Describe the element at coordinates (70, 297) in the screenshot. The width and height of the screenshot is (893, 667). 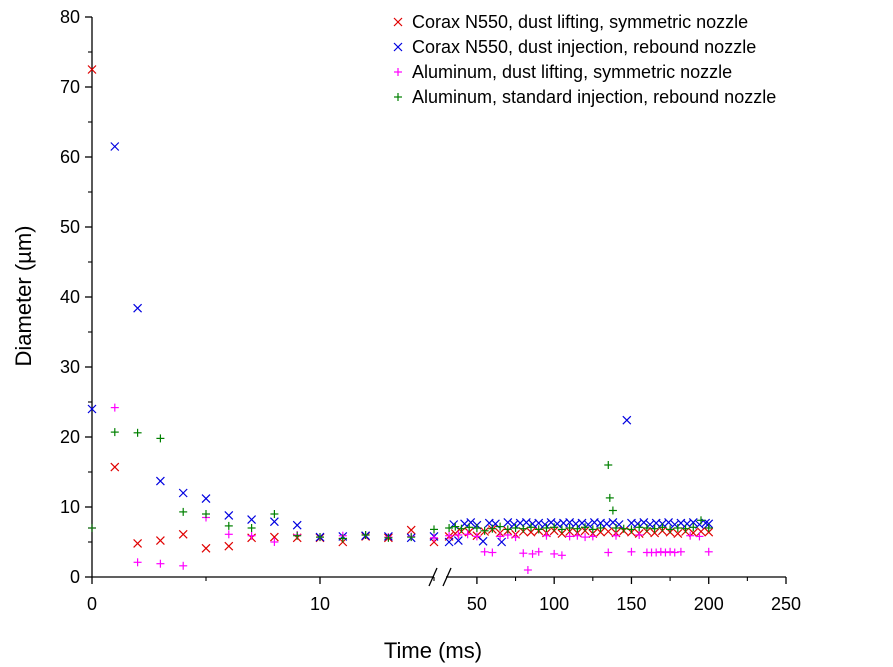
I see `y-tick-label: 40` at that location.